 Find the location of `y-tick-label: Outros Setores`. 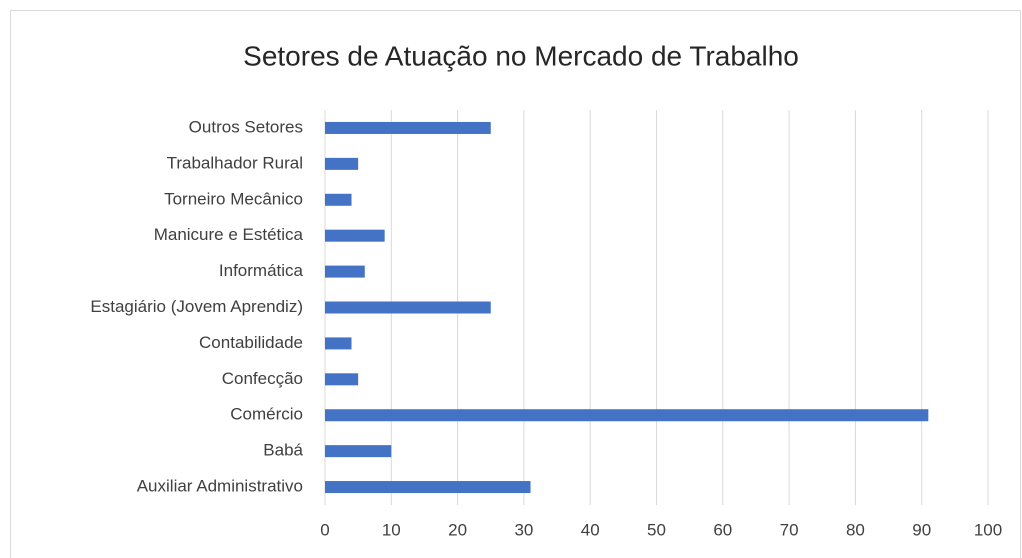

y-tick-label: Outros Setores is located at coordinates (246, 126).